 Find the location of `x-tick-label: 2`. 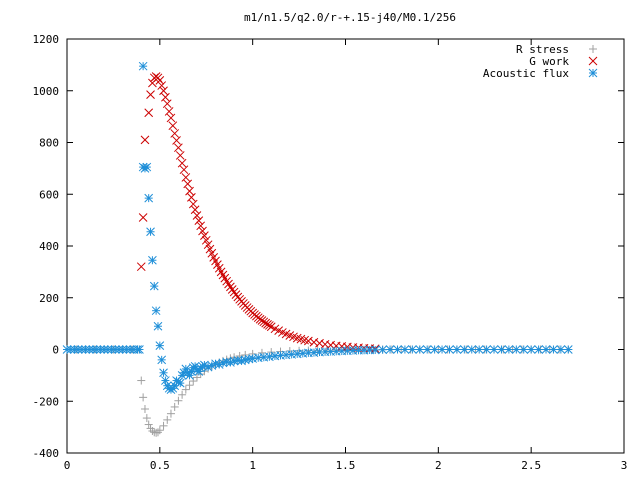

x-tick-label: 2 is located at coordinates (438, 465).